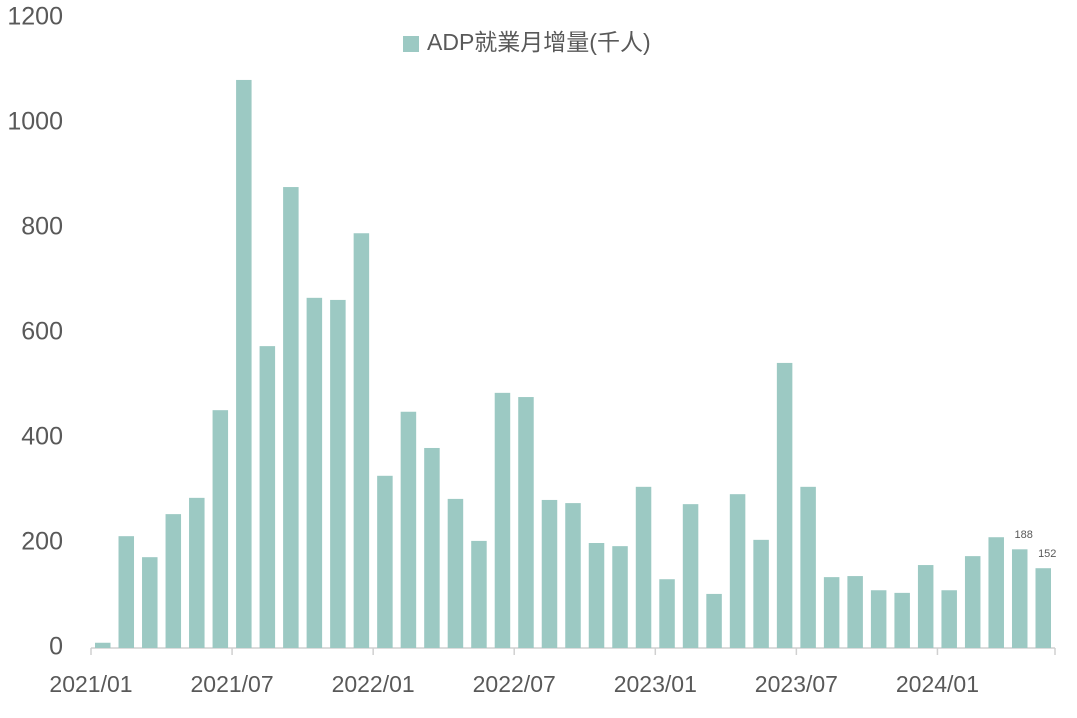 This screenshot has height=718, width=1077. What do you see at coordinates (411, 44) in the screenshot?
I see `legend-swatch` at bounding box center [411, 44].